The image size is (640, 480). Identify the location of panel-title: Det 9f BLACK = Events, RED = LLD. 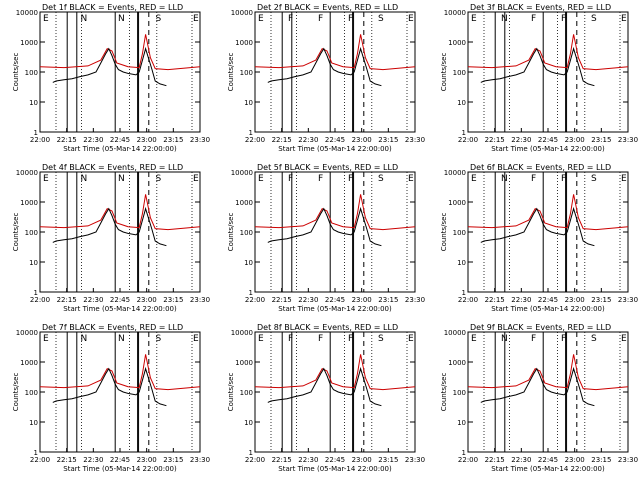
(540, 327).